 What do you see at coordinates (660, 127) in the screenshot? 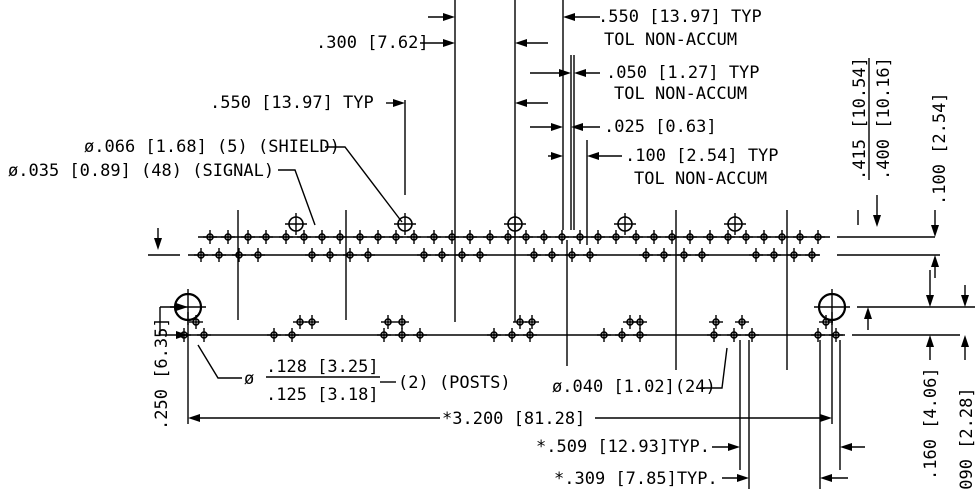
I see `label-025: .025 [0.63]` at bounding box center [660, 127].